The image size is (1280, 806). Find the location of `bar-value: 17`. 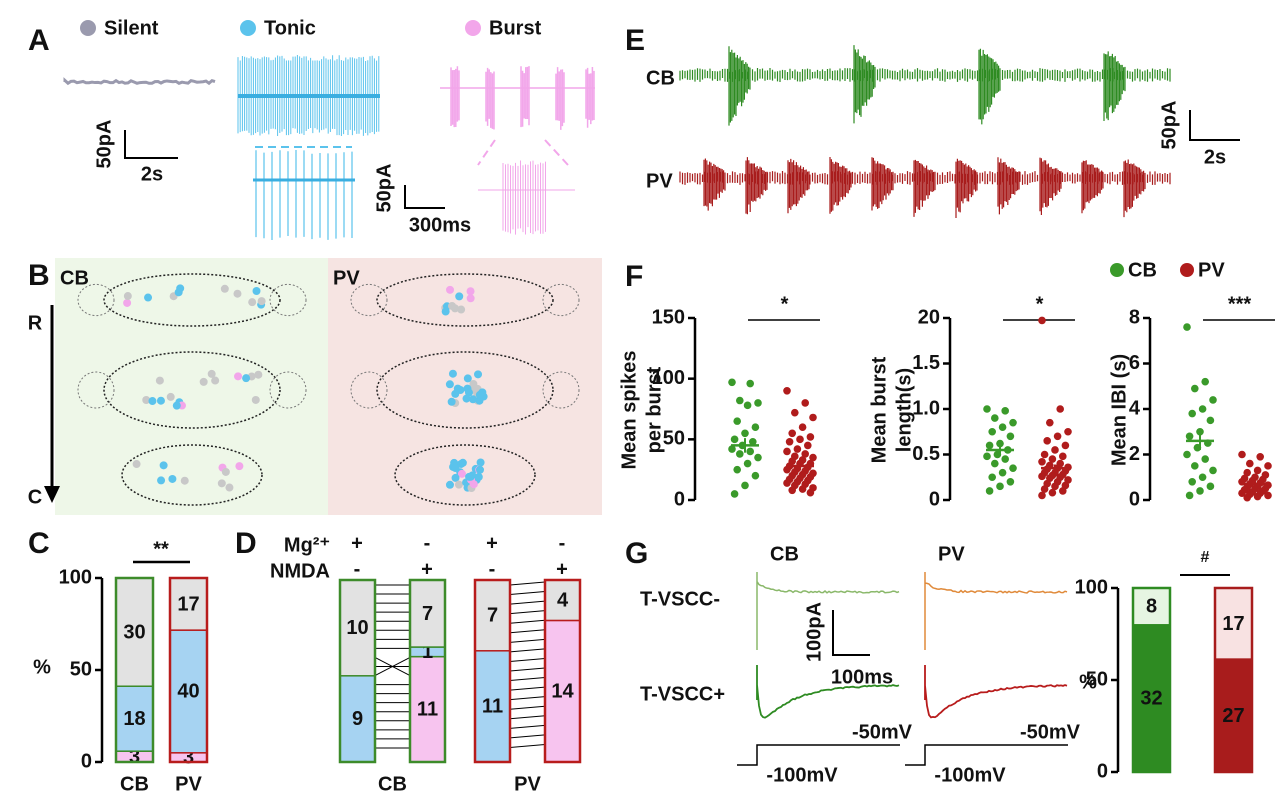

bar-value: 17 is located at coordinates (1233, 624).